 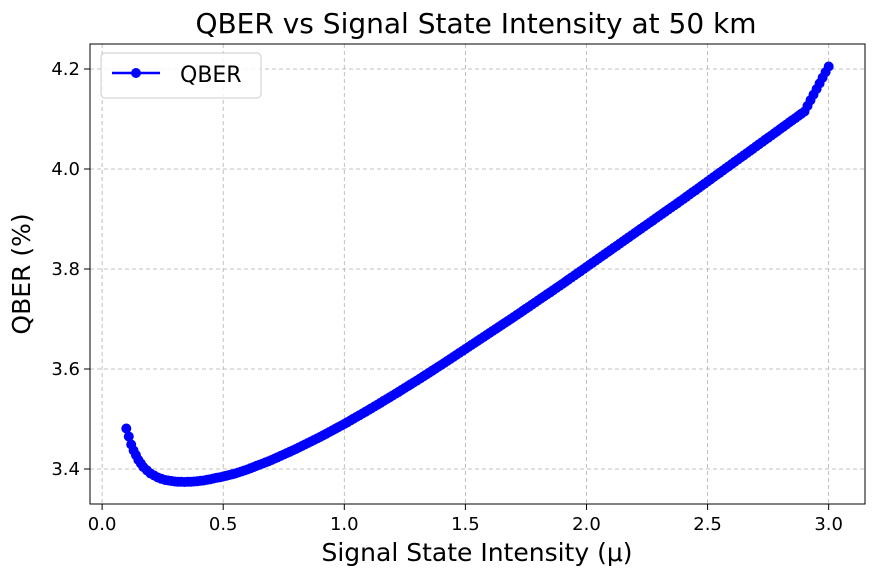 I want to click on x-tick-label: 0.0, so click(x=102, y=524).